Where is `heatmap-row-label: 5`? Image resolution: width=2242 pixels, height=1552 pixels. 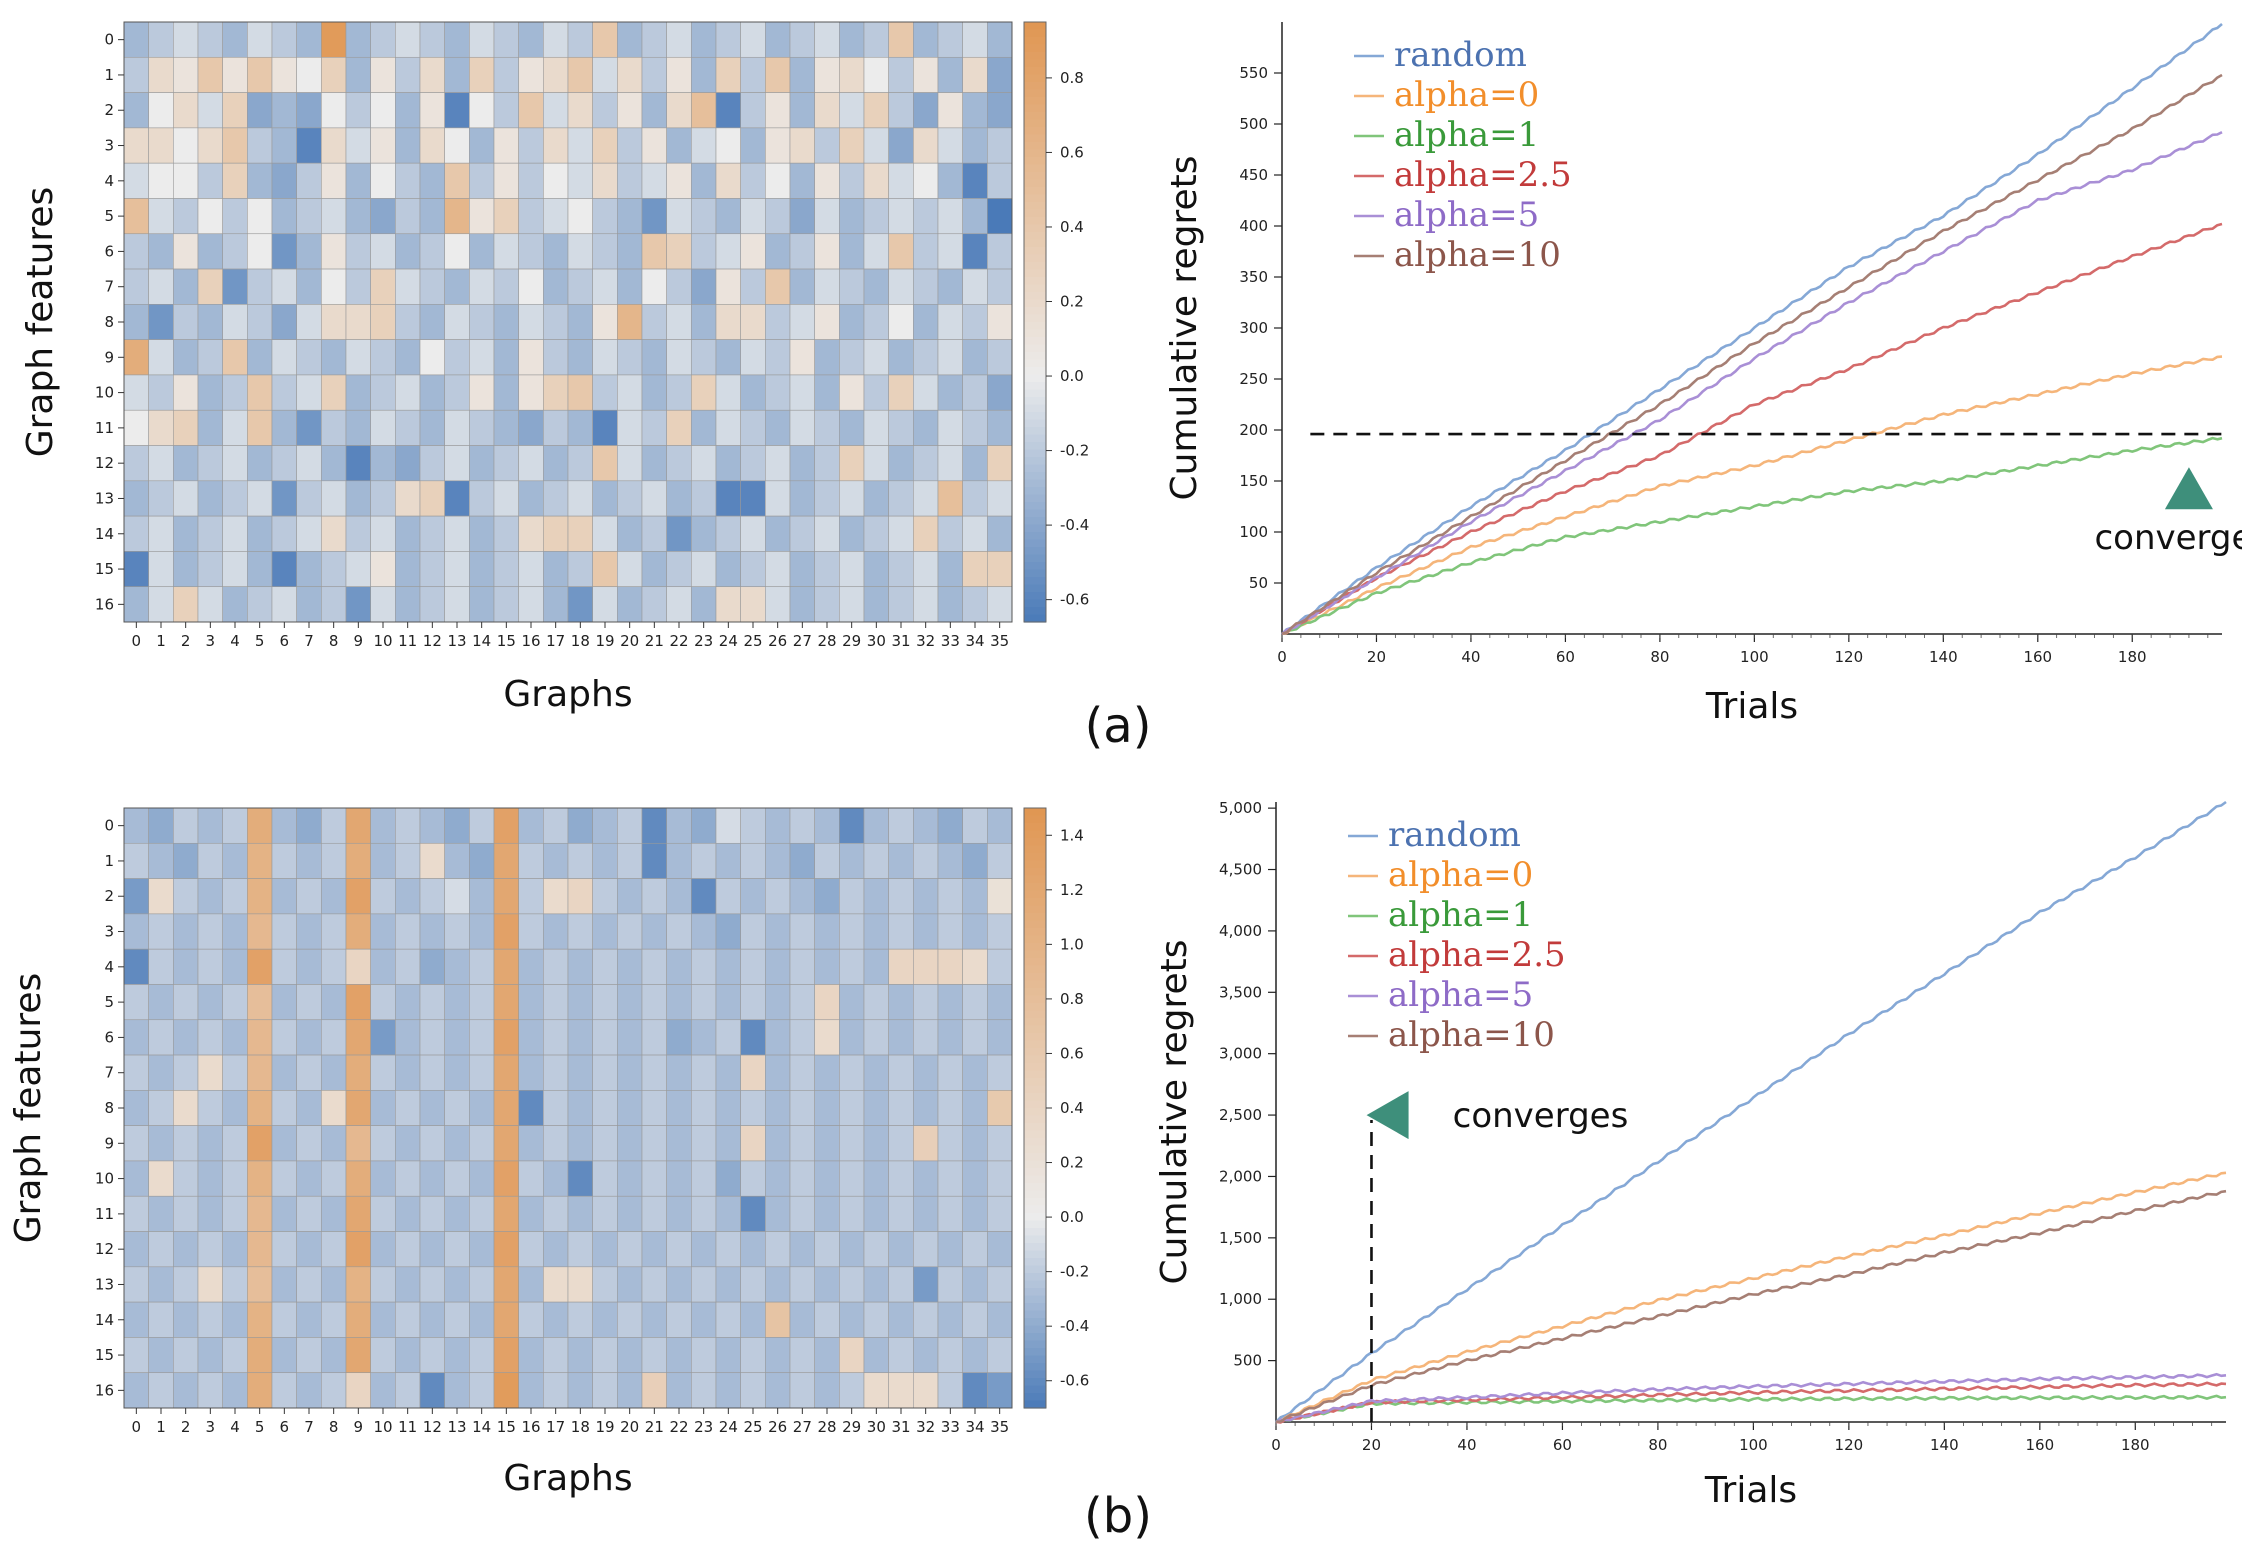
heatmap-row-label: 5 is located at coordinates (109, 216).